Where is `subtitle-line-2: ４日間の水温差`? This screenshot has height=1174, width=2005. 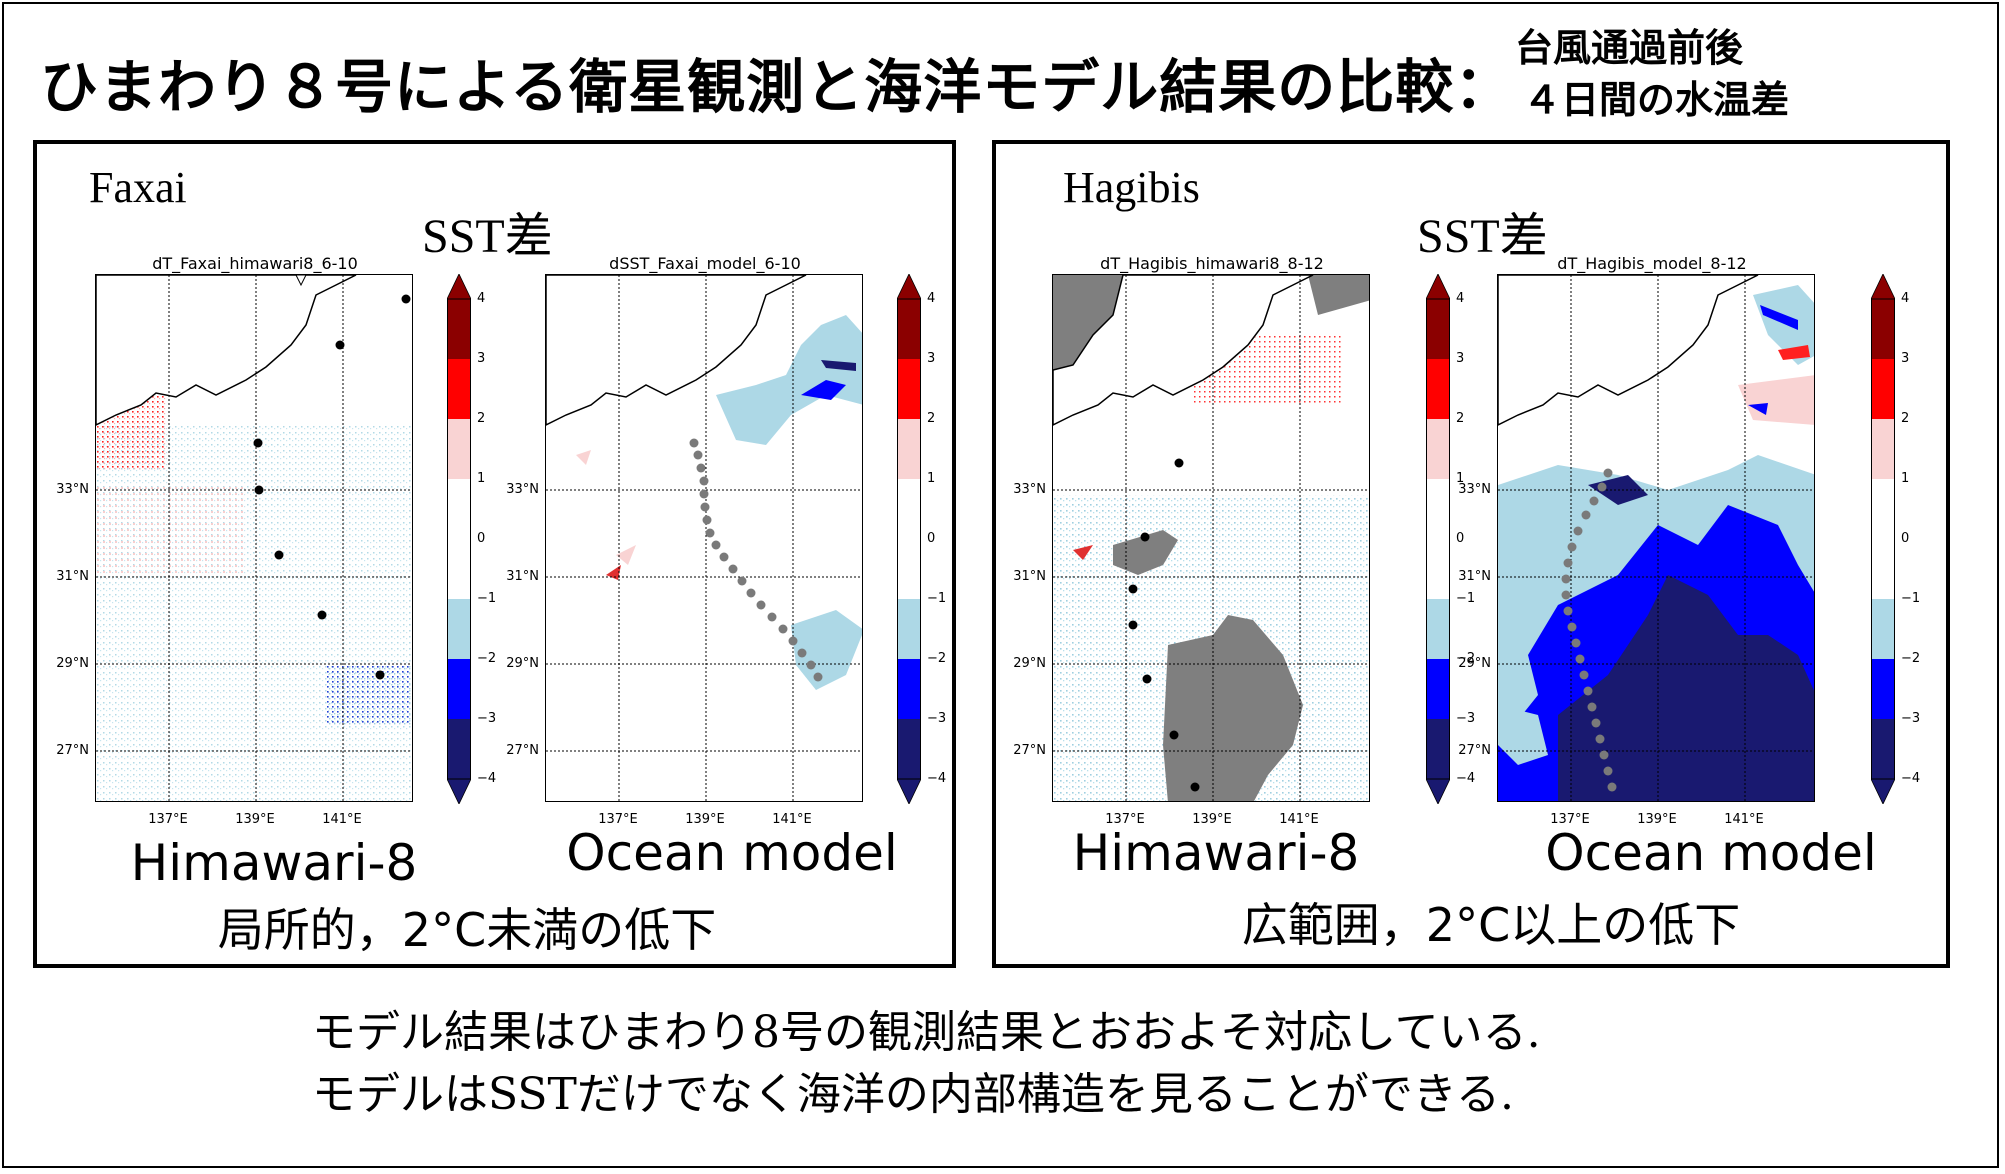
subtitle-line-2: ４日間の水温差 is located at coordinates (1656, 100).